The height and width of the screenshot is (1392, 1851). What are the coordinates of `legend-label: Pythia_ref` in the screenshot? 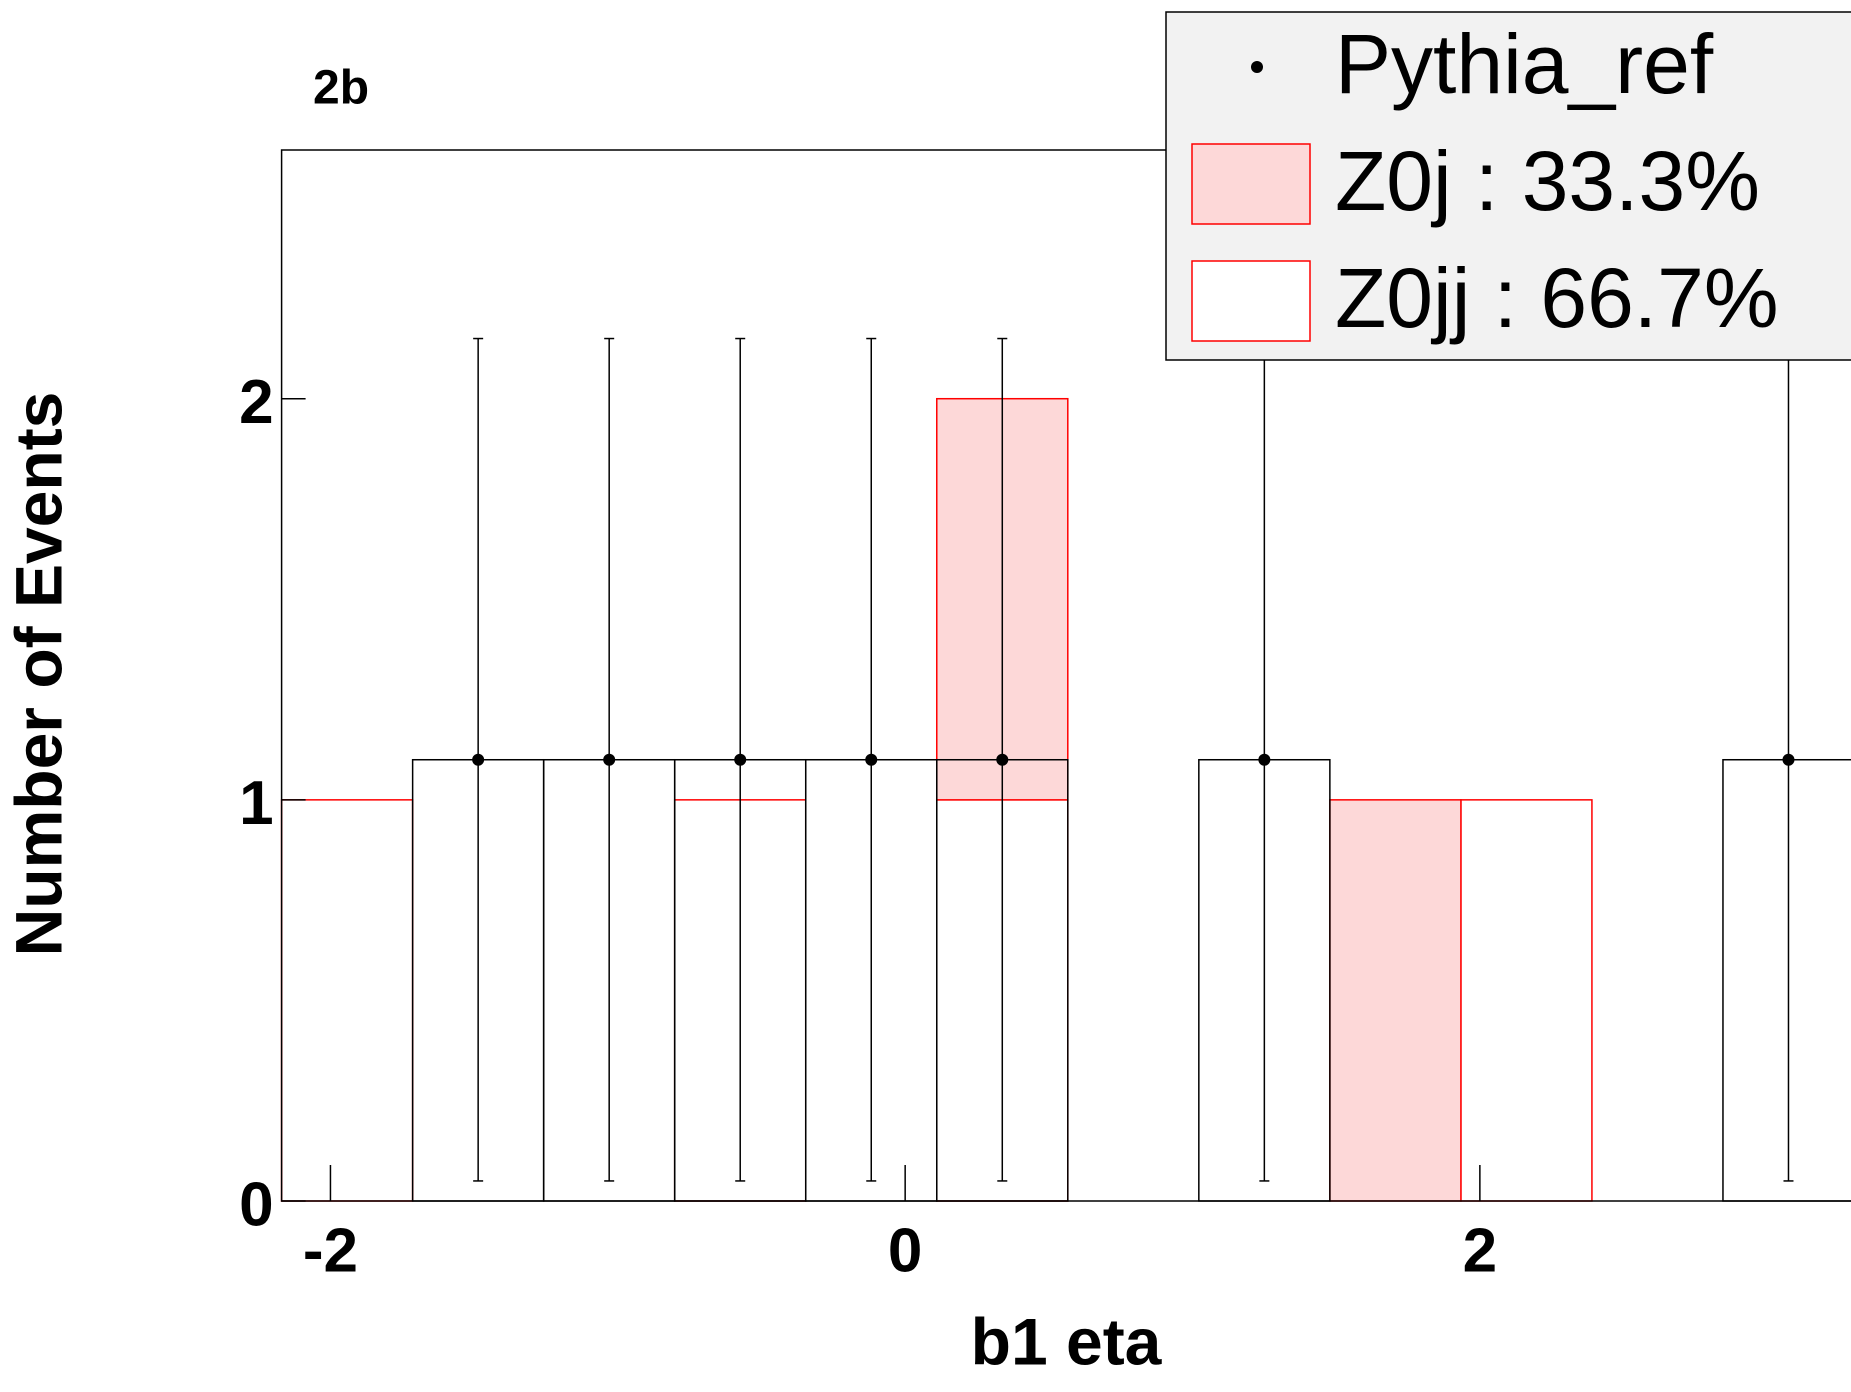 It's located at (1524, 64).